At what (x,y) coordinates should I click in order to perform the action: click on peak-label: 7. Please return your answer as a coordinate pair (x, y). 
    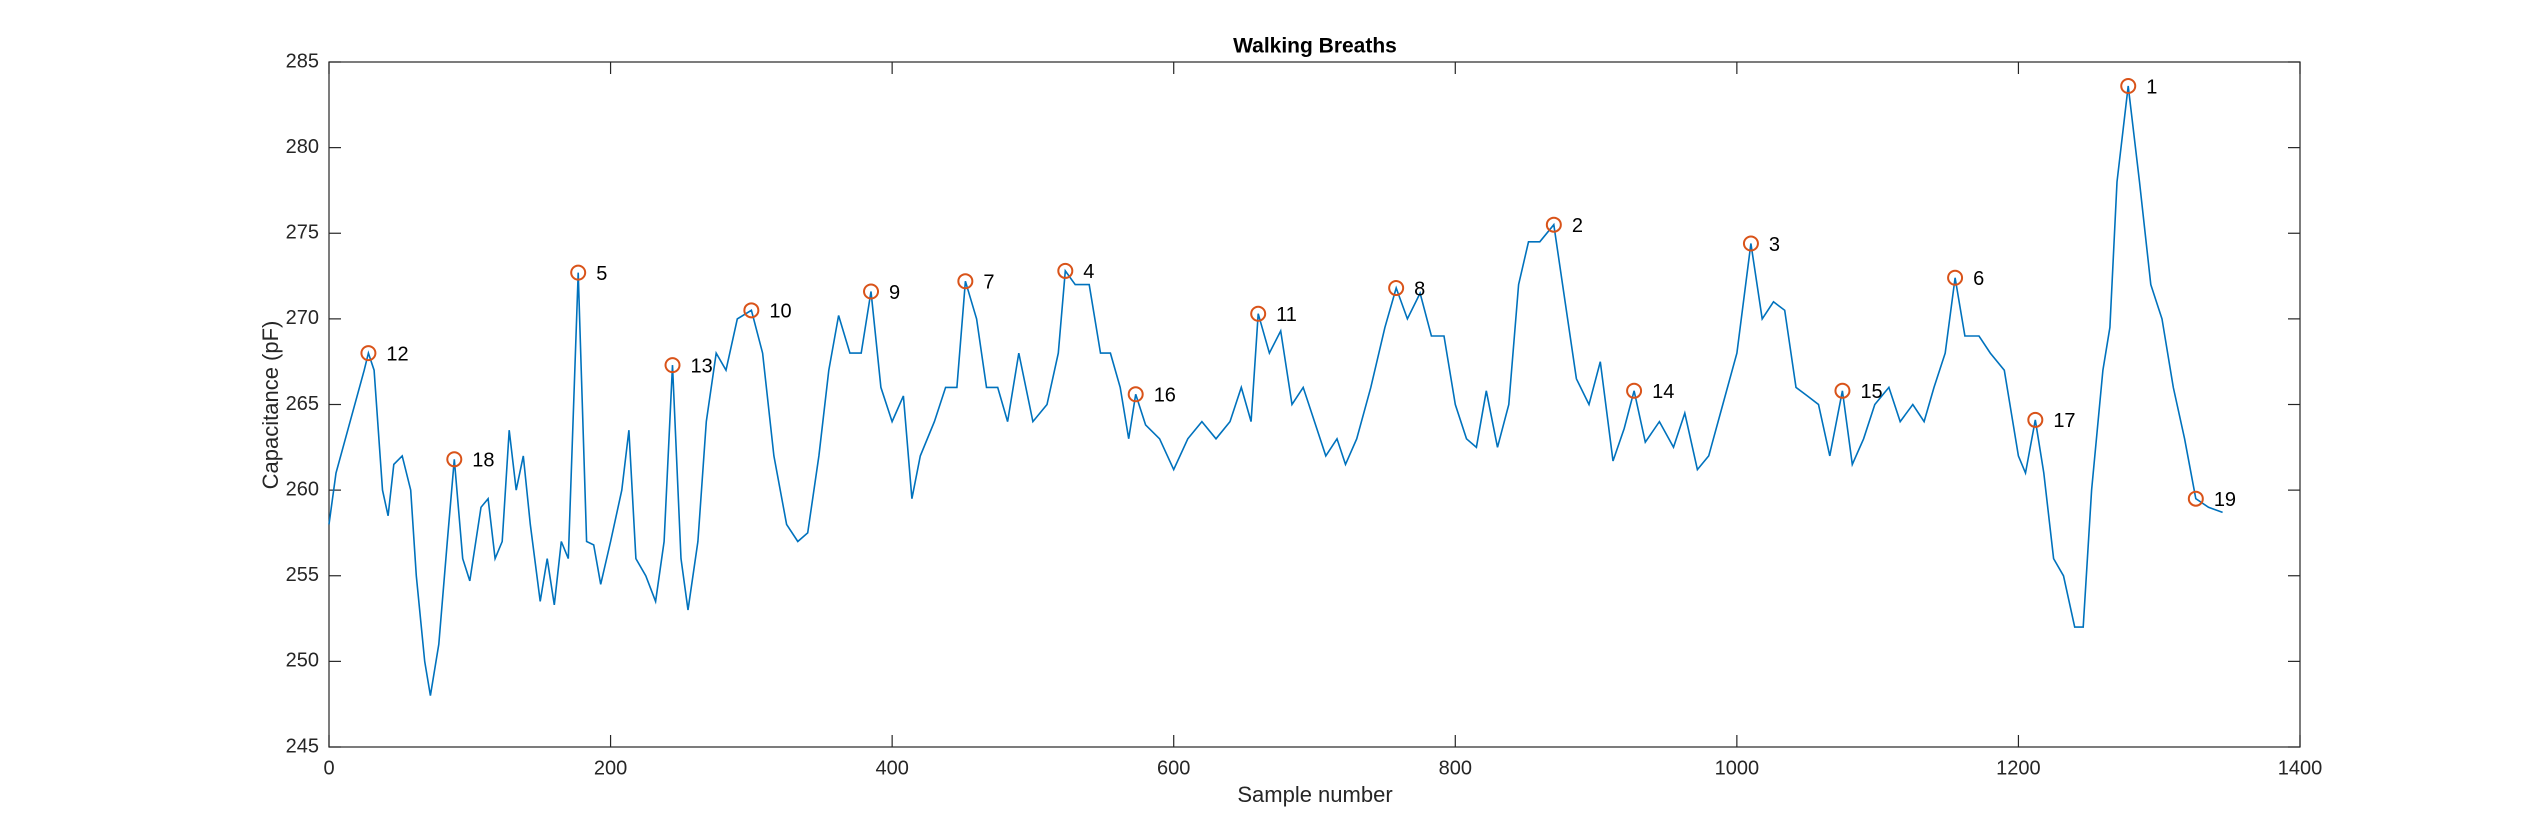
    Looking at the image, I should click on (988, 282).